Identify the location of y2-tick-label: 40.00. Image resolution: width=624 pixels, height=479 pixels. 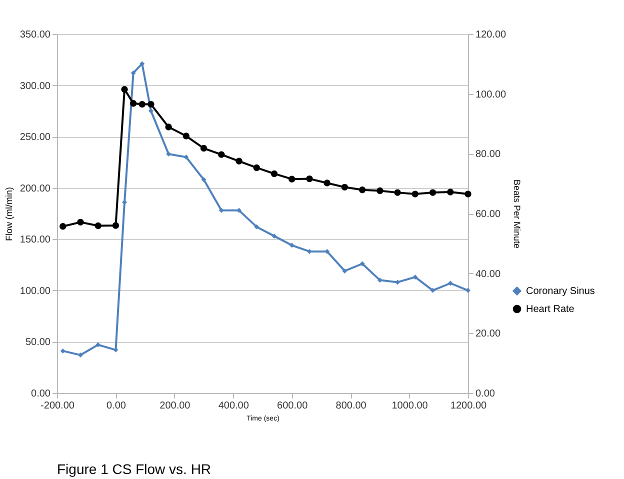
(488, 274).